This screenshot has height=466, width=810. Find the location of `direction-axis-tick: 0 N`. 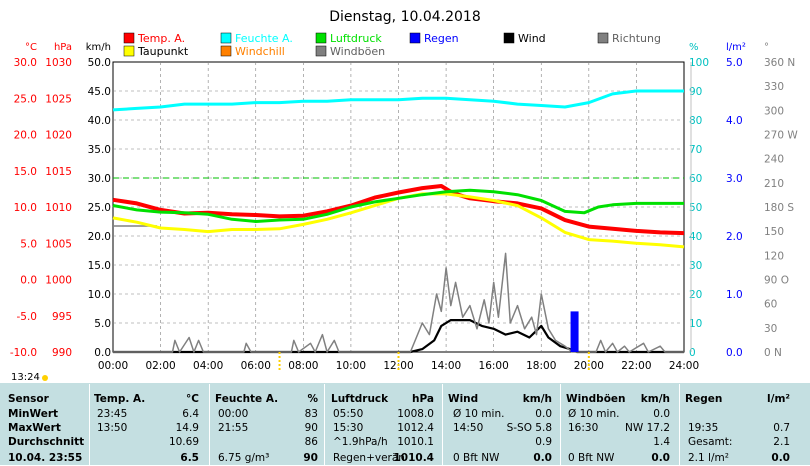

direction-axis-tick: 0 N is located at coordinates (773, 353).